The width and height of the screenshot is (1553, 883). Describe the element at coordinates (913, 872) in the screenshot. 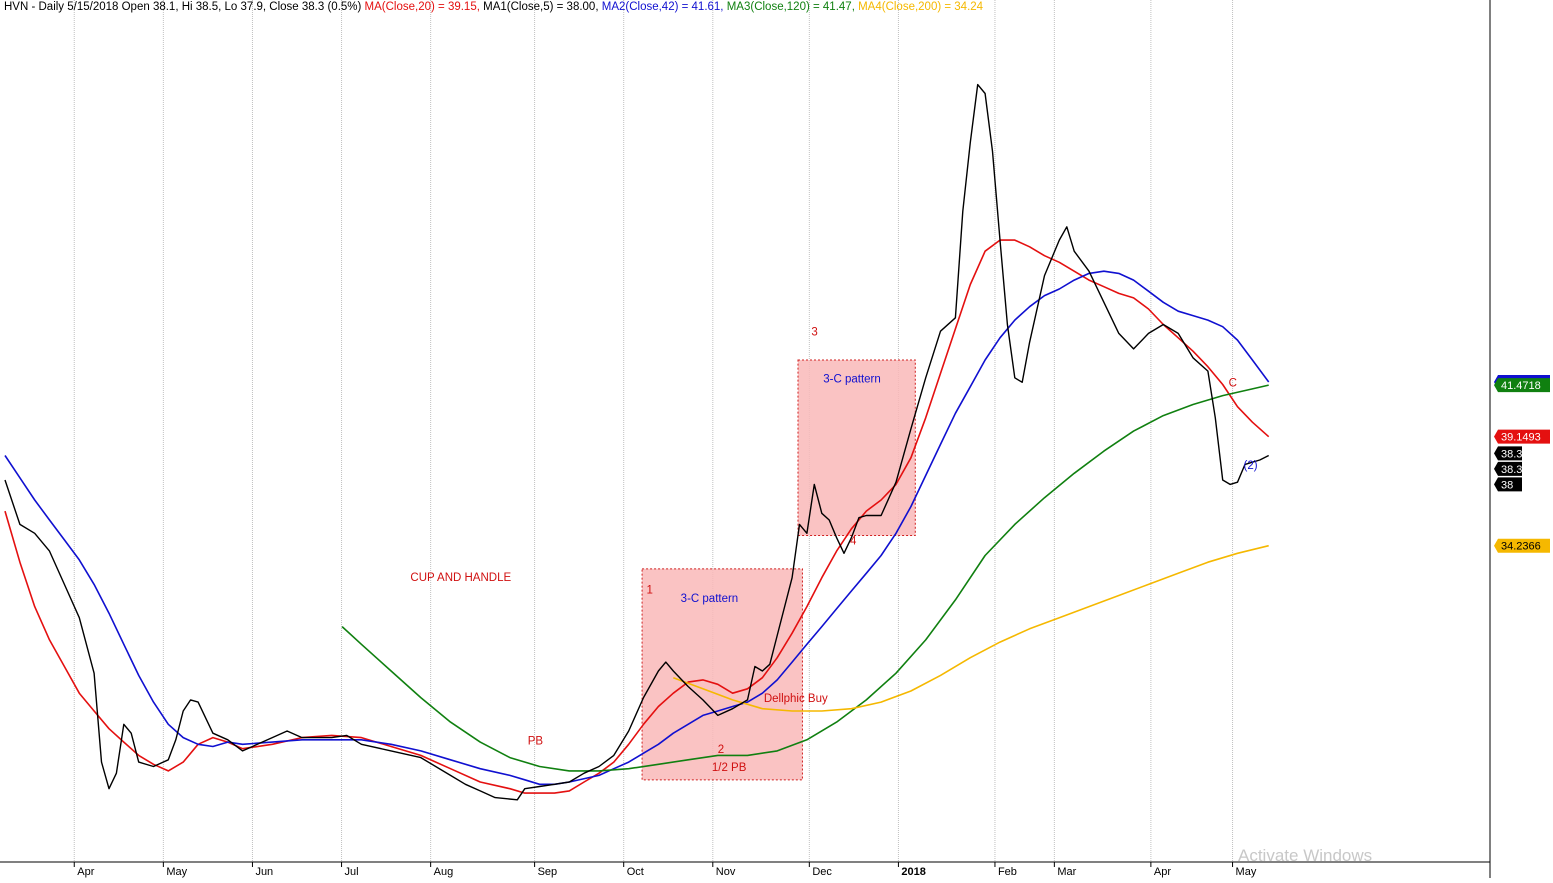

I see `x-tick-label-9: 2018` at that location.